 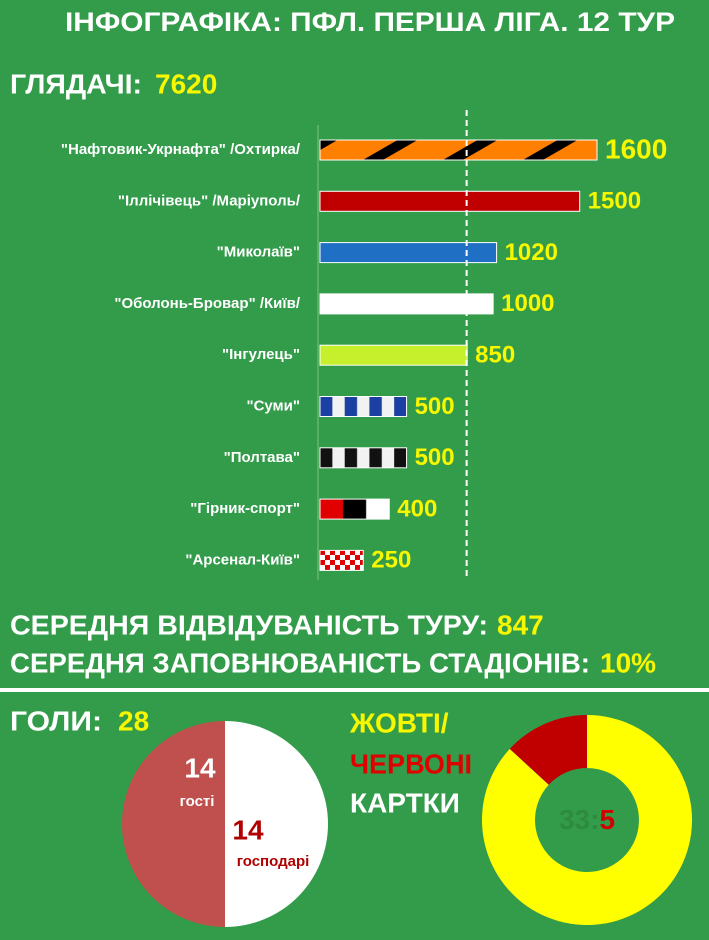 What do you see at coordinates (242, 559) in the screenshot?
I see `bar-label: "Арсенал-Київ"` at bounding box center [242, 559].